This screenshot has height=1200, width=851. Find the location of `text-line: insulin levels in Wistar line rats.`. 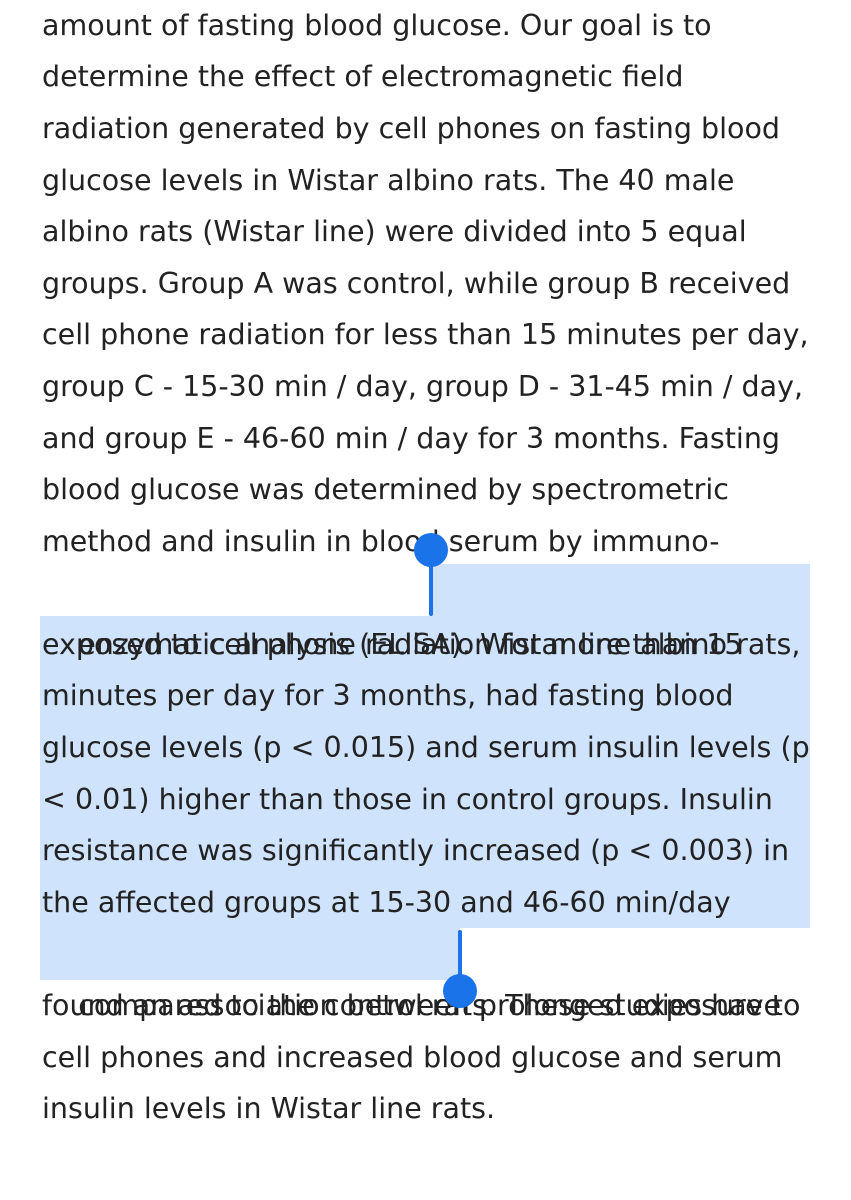

text-line: insulin levels in Wistar line rats. is located at coordinates (269, 1108).